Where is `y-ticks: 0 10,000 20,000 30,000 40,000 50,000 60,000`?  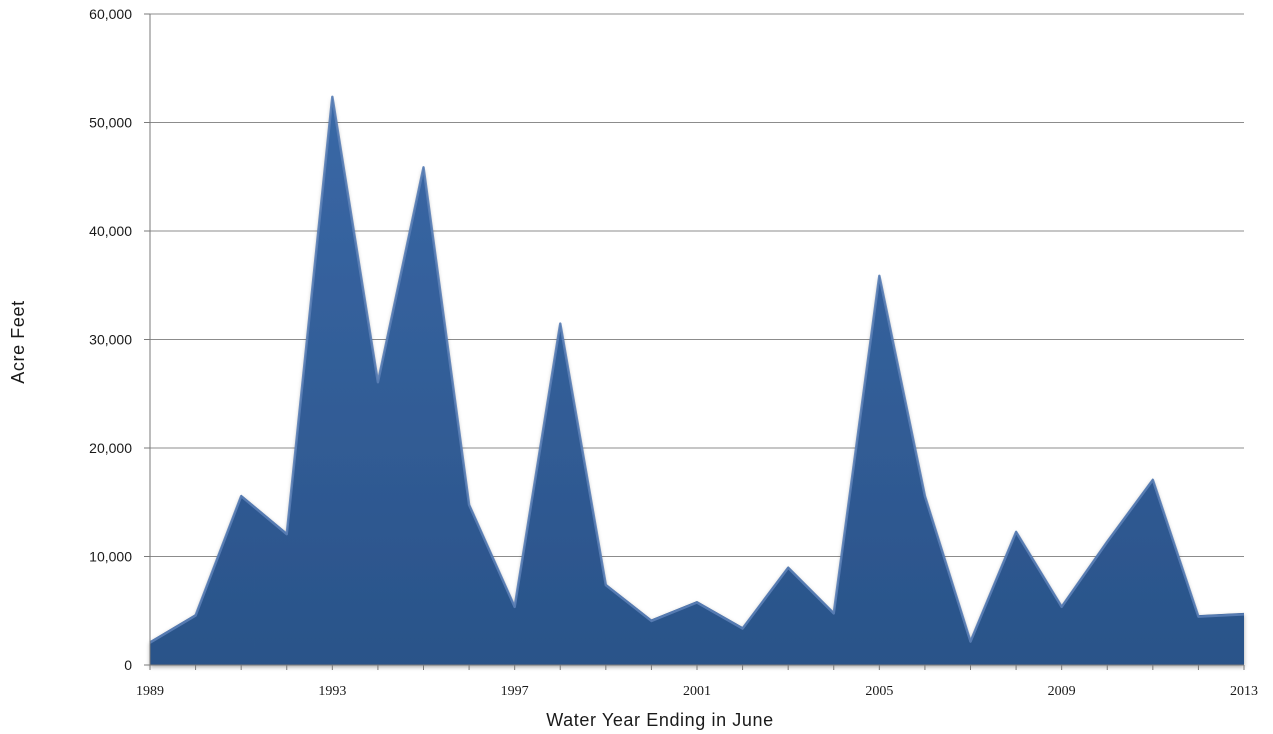 y-ticks: 0 10,000 20,000 30,000 40,000 50,000 60,000 is located at coordinates (119, 339).